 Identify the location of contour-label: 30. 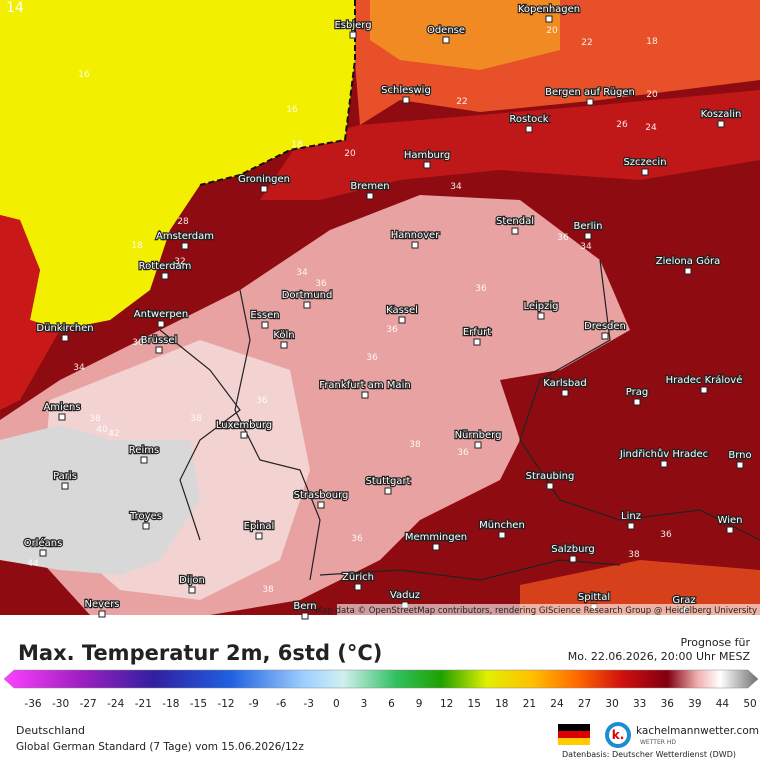
(138, 343).